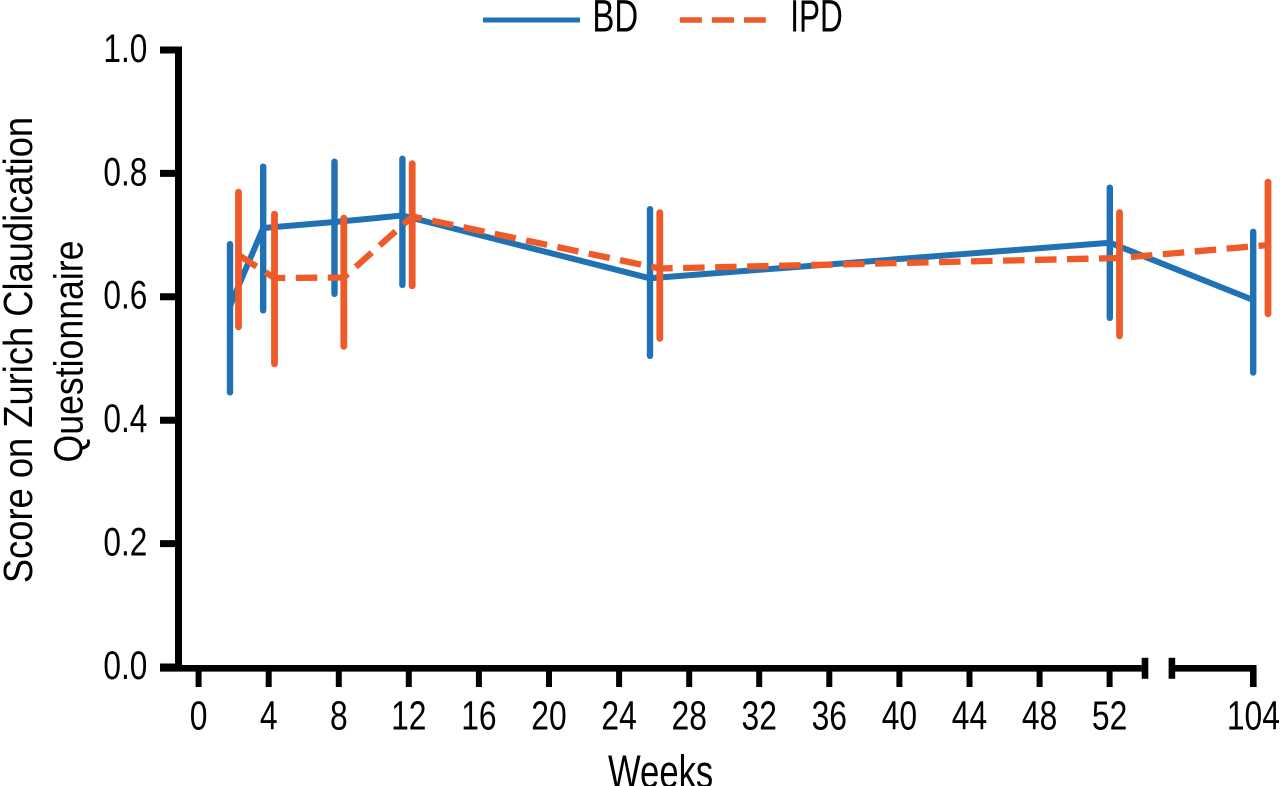 This screenshot has height=786, width=1280. Describe the element at coordinates (125, 666) in the screenshot. I see `svg-text: 0.0` at that location.